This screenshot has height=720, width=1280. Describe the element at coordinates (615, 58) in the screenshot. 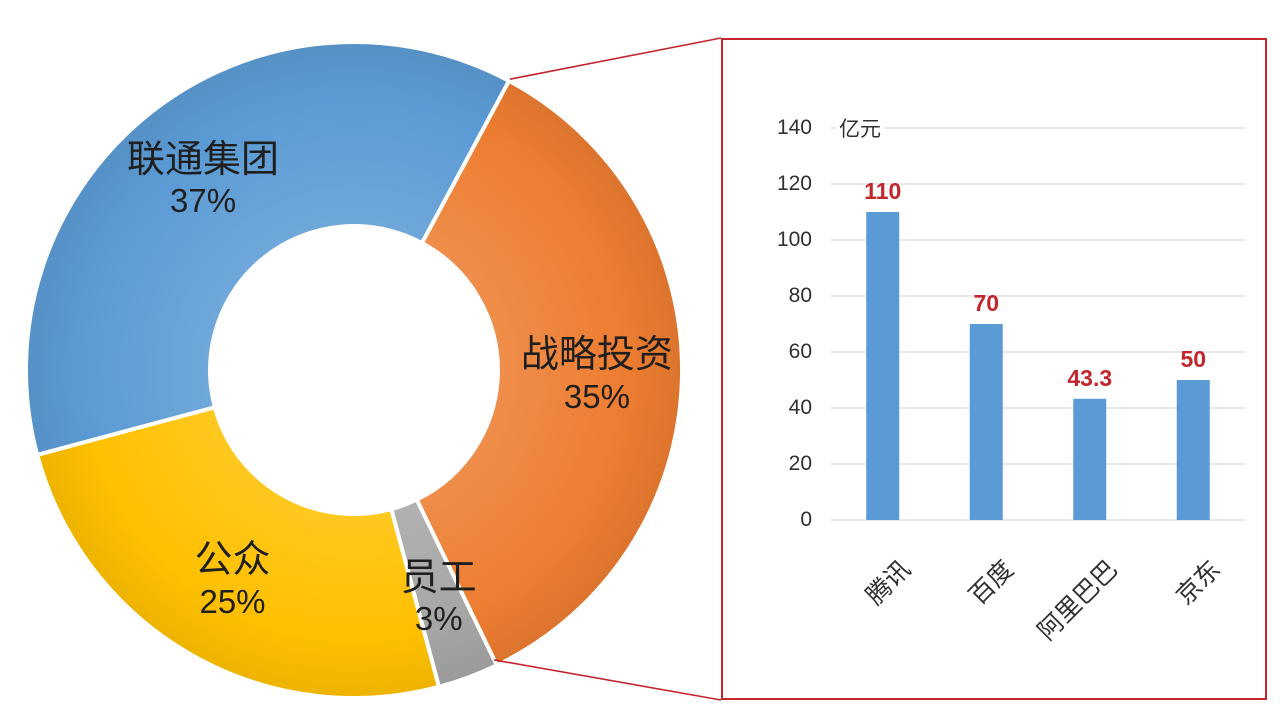

I see `callout-line-top` at that location.